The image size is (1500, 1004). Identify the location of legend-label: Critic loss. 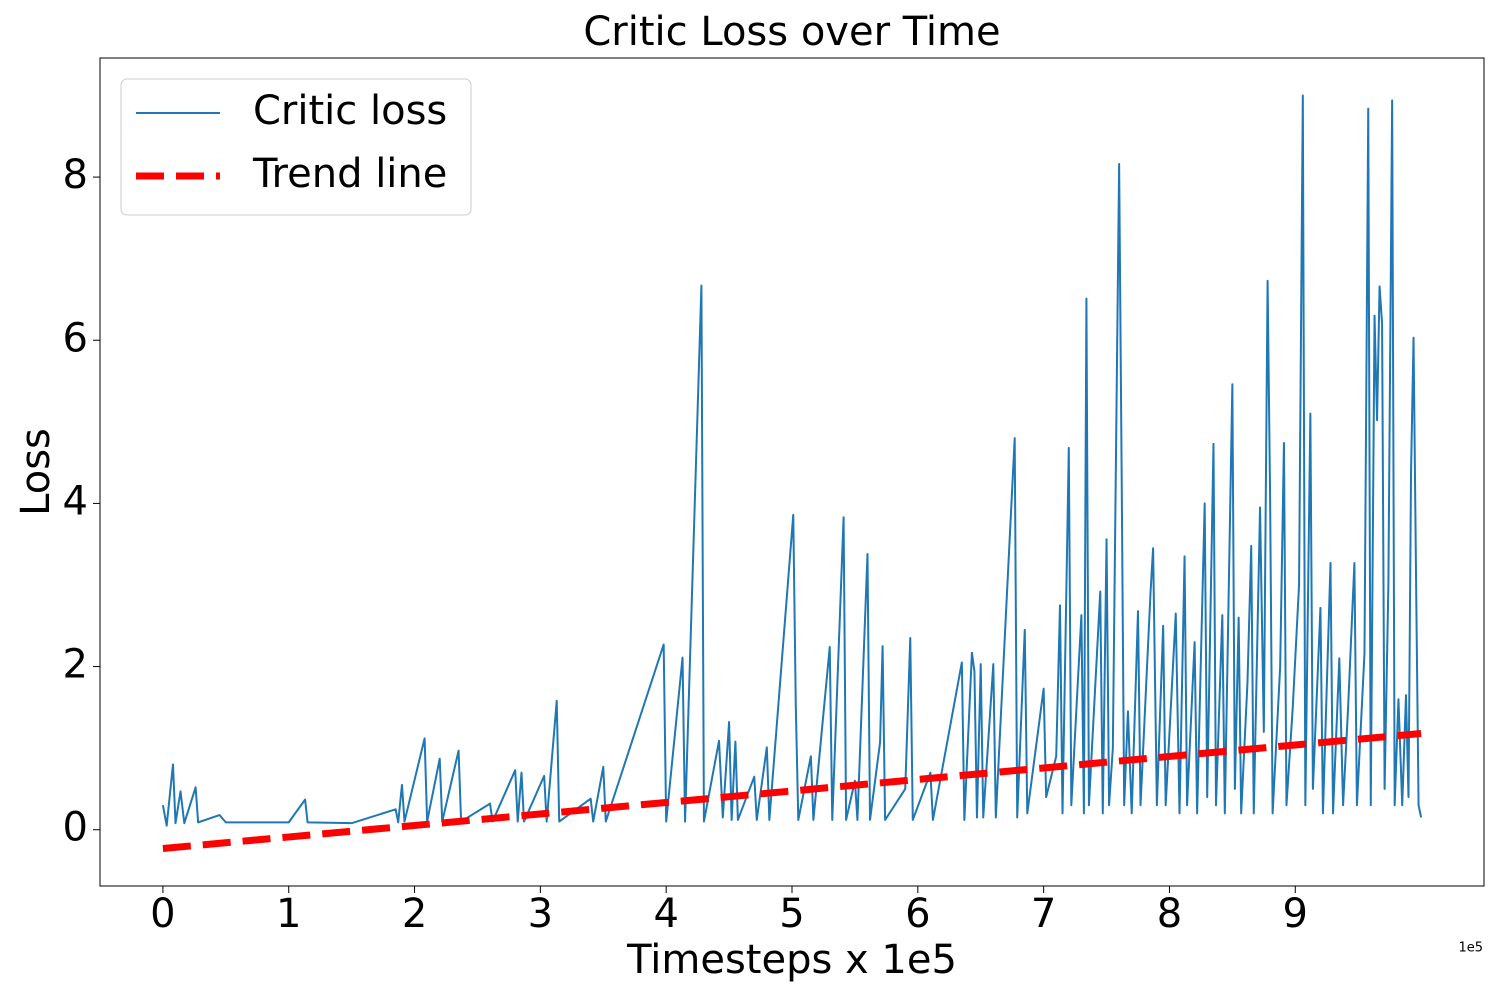
(350, 111).